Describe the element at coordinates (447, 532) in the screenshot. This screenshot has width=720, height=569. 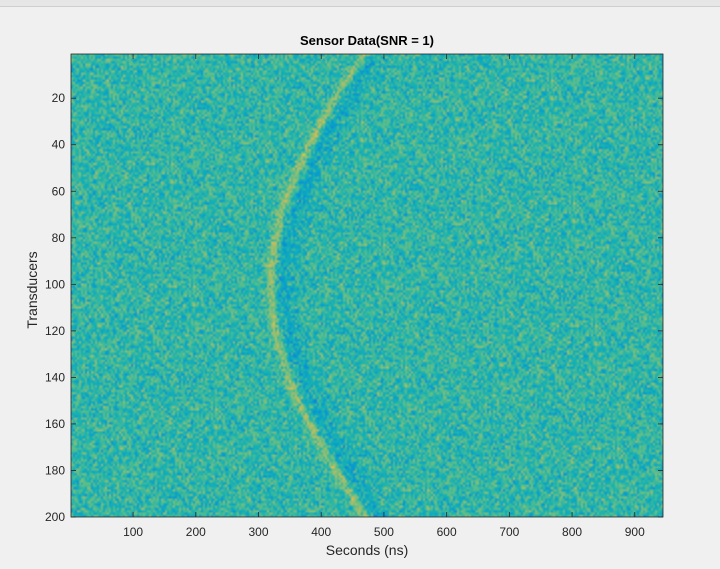
I see `x-tick-label: 600` at that location.